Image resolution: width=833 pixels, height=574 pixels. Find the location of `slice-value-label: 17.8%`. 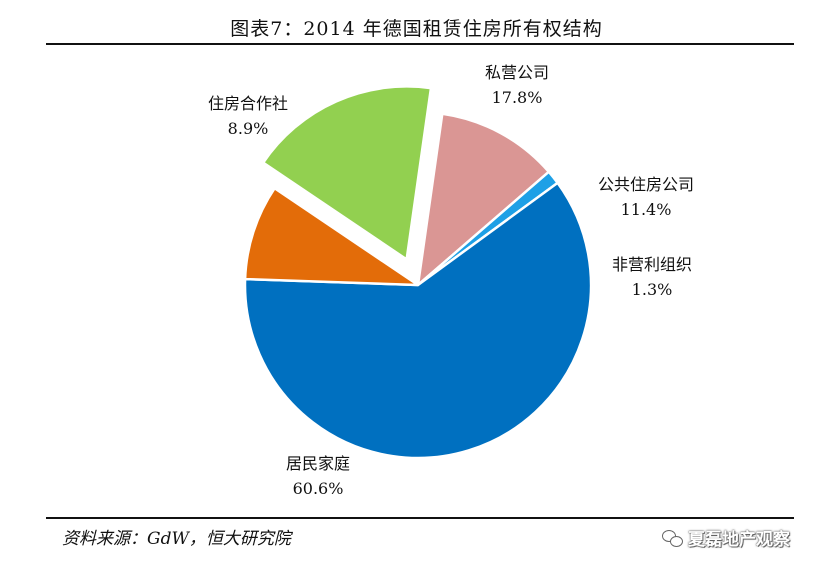

slice-value-label: 17.8% is located at coordinates (517, 97).